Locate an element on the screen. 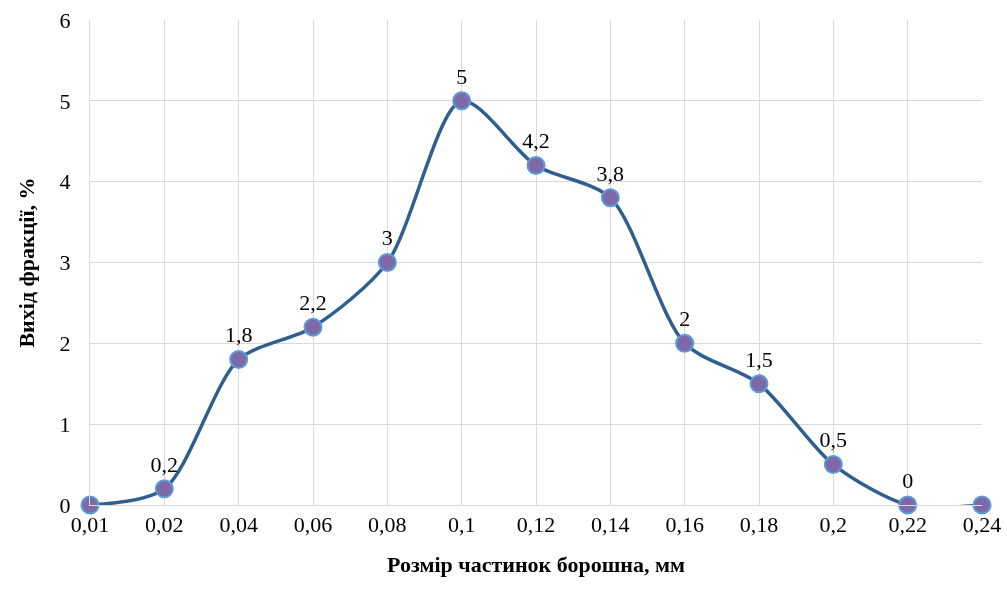 This screenshot has height=605, width=1007. data-label: 0,2 is located at coordinates (164, 464).